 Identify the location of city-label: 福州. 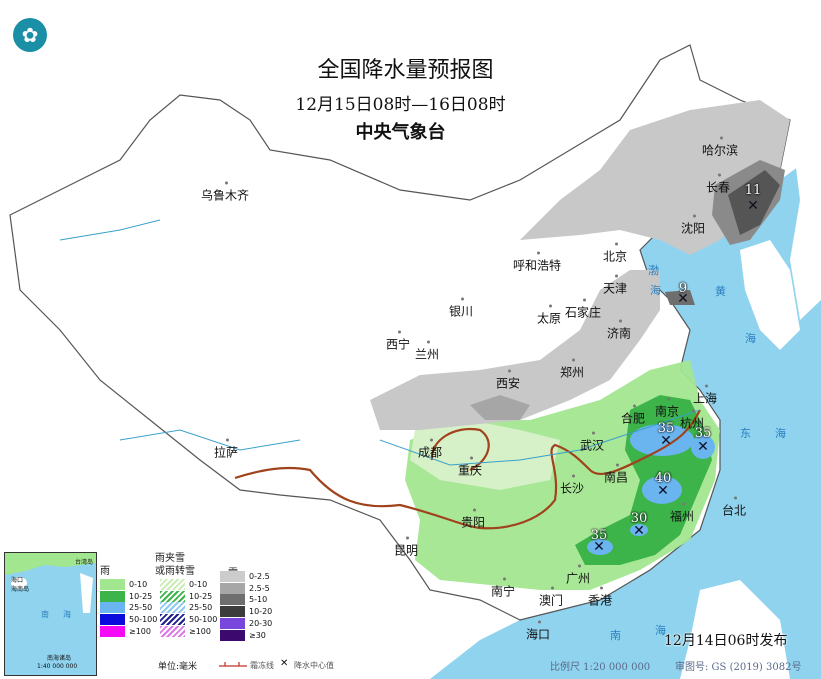
(682, 513).